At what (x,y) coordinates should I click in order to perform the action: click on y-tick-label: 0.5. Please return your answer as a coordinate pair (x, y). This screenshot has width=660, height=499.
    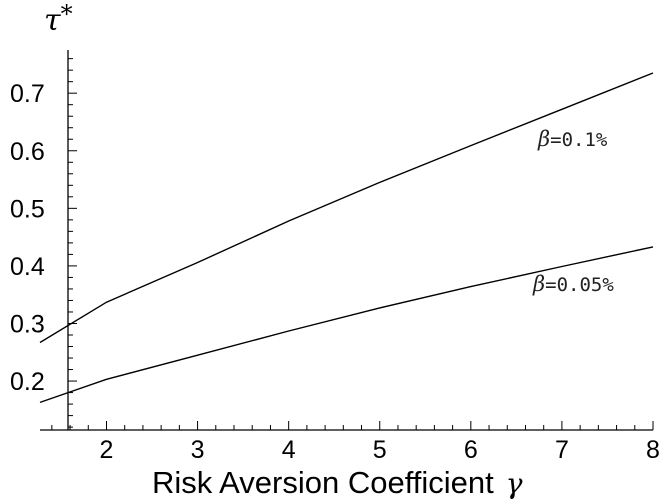
    Looking at the image, I should click on (27, 209).